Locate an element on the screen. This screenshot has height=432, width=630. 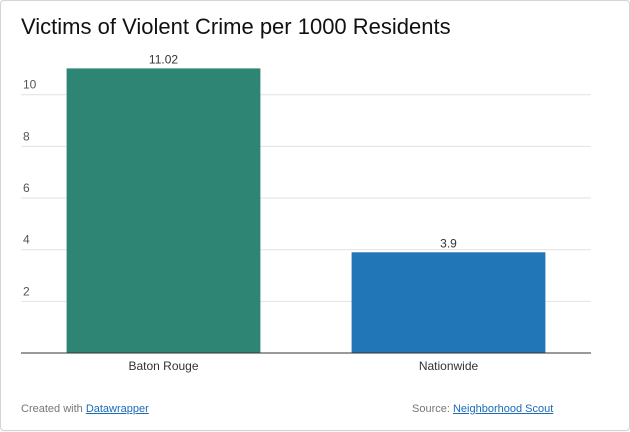
source-link: Neighborhood Scout is located at coordinates (503, 409).